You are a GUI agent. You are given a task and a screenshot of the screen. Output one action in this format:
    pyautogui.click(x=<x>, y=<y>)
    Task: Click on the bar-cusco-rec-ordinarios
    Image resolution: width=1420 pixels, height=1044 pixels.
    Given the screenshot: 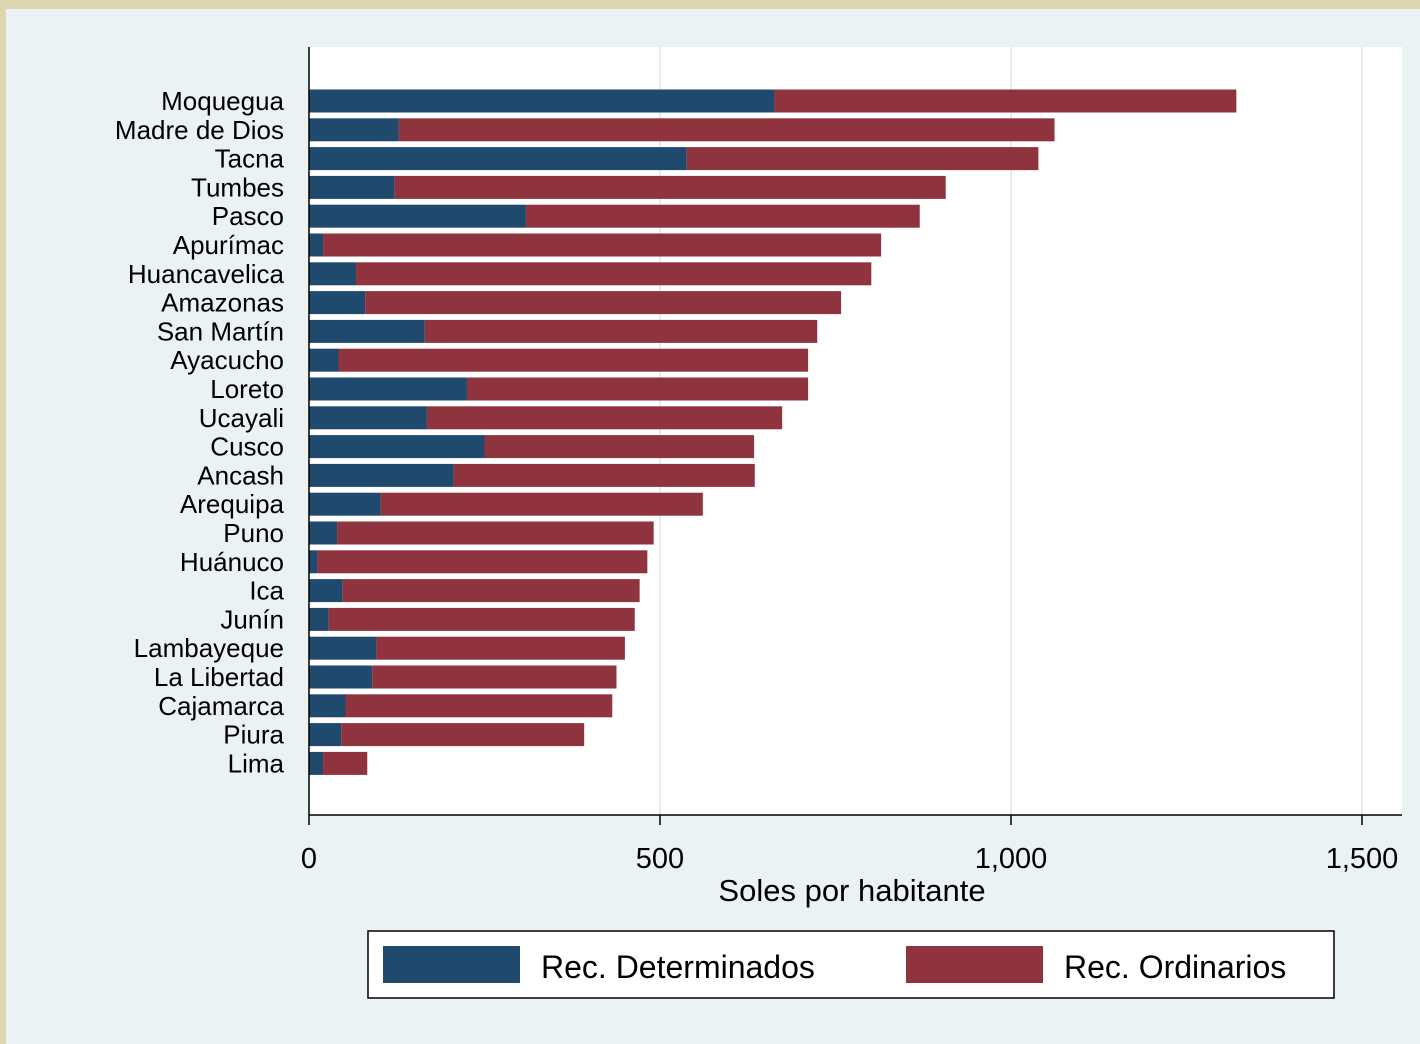 What is the action you would take?
    pyautogui.click(x=619, y=447)
    